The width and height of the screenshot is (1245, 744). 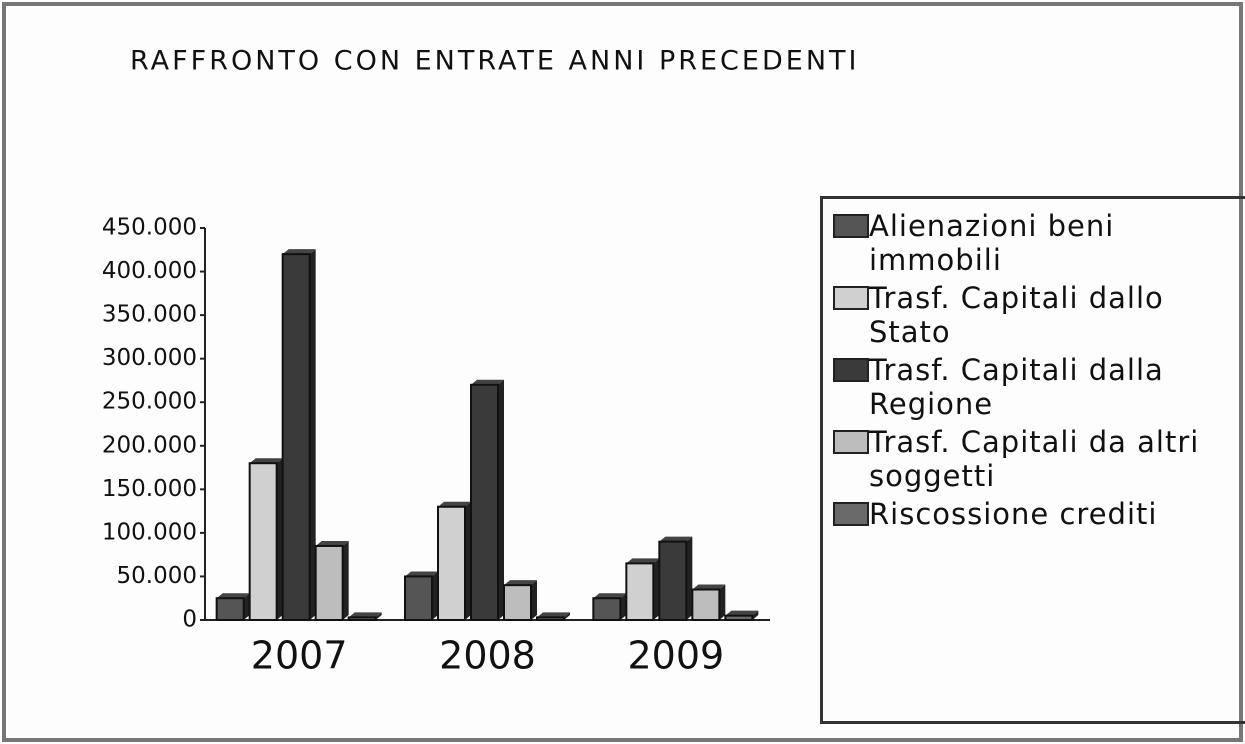 What do you see at coordinates (149, 271) in the screenshot?
I see `y-tick-label: 400.000` at bounding box center [149, 271].